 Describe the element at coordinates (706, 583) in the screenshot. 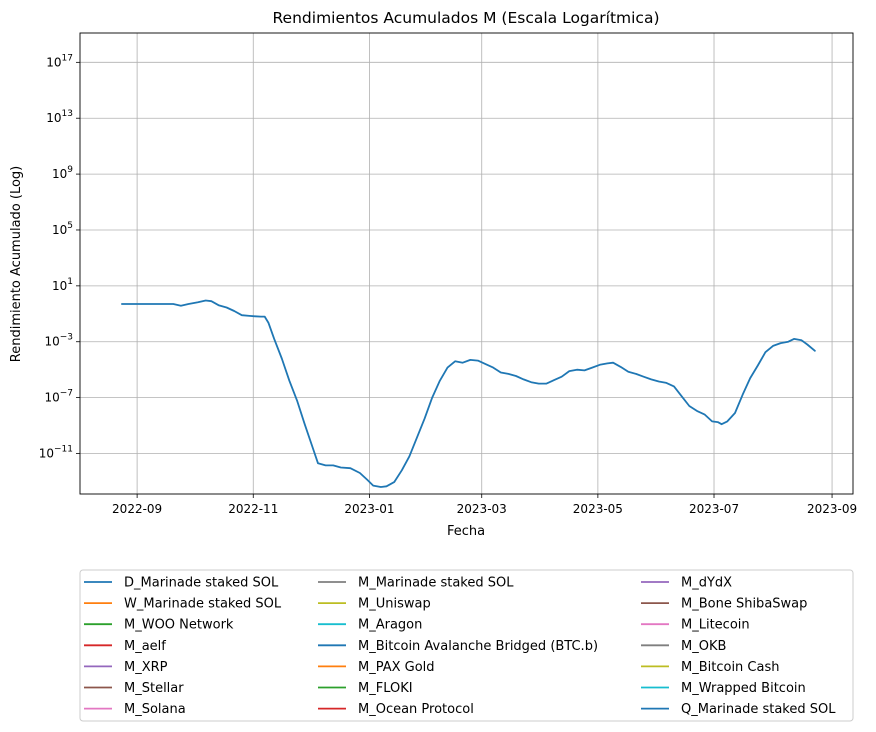

I see `legend-label: M_dYdX` at that location.